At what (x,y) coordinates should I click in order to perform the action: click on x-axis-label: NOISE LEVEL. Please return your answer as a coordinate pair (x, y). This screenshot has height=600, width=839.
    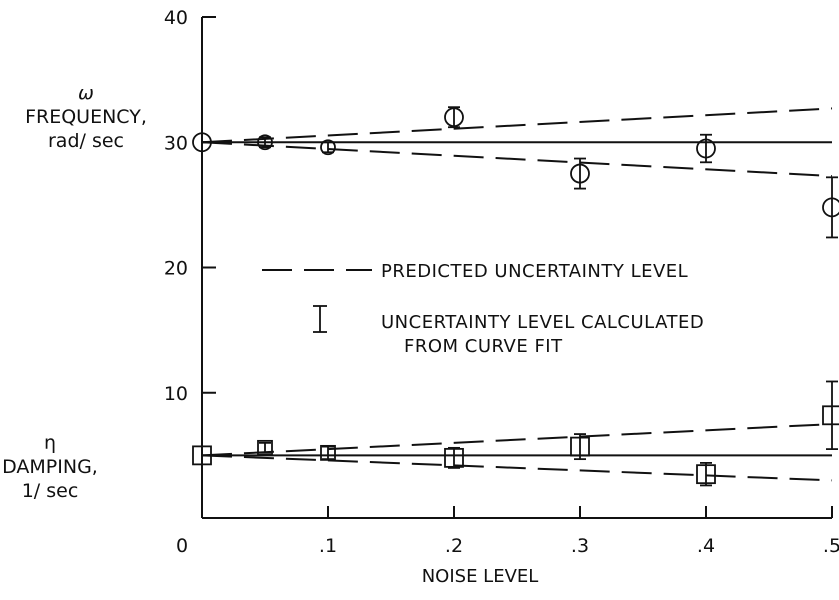
    Looking at the image, I should click on (480, 576).